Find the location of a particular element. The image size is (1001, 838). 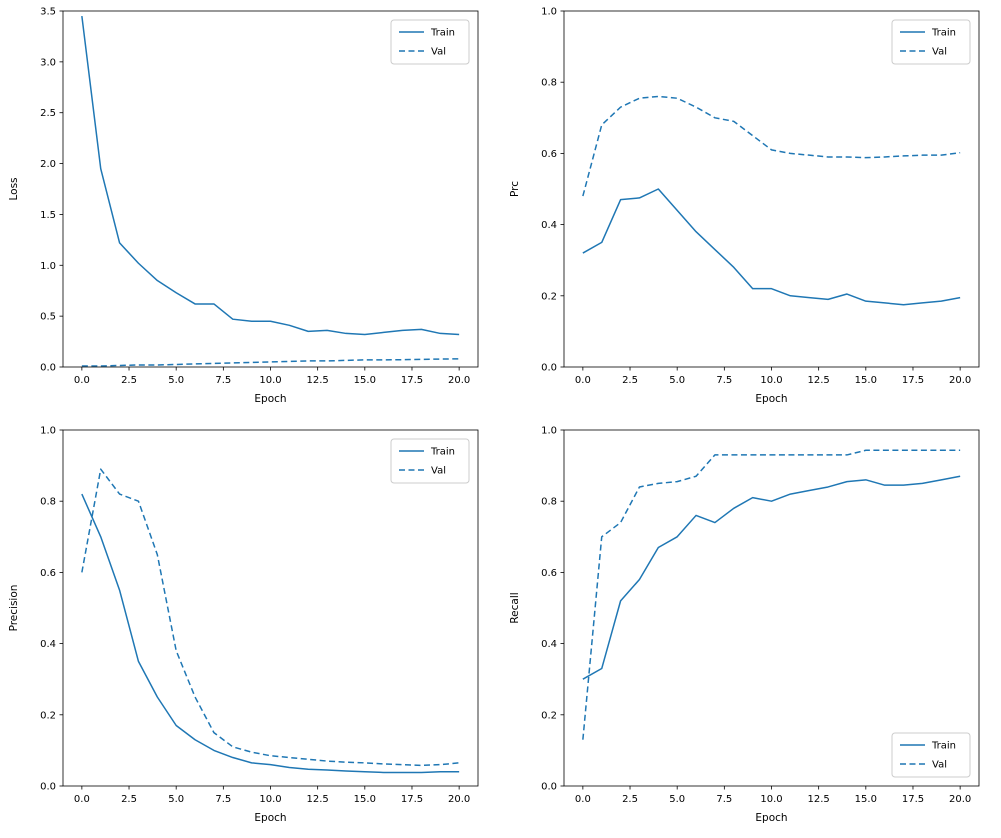

y-tick-label: 2.0 is located at coordinates (48, 164).